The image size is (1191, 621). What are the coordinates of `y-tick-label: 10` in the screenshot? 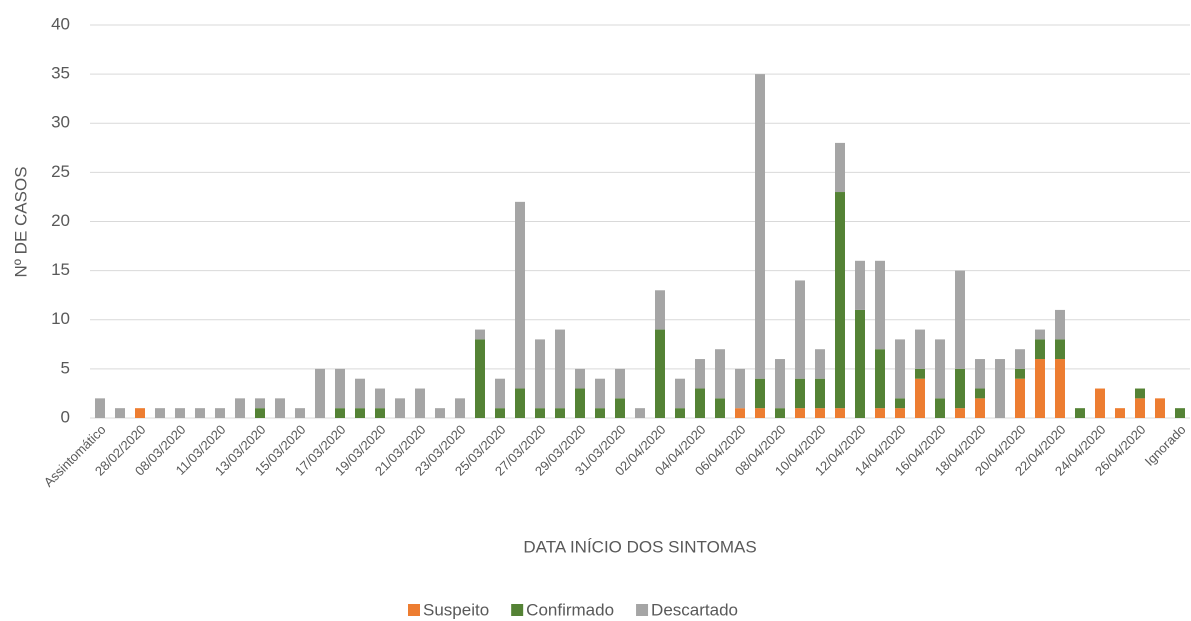 It's located at (60, 318).